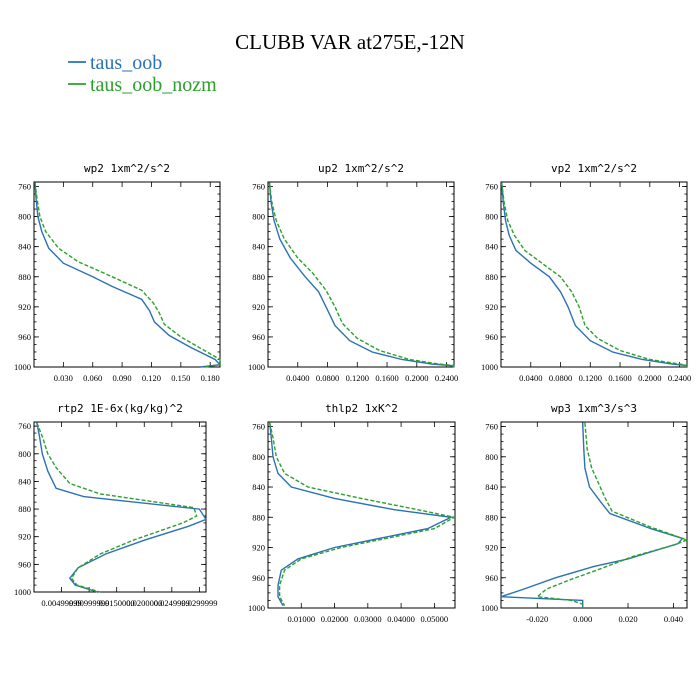 This screenshot has height=700, width=700. Describe the element at coordinates (63, 378) in the screenshot. I see `x-tick-label: 0.030` at that location.